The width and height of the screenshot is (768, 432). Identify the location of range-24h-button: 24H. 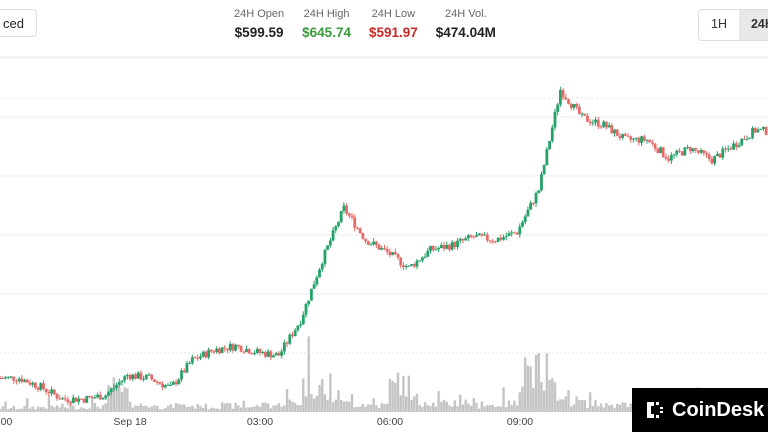
(753, 25).